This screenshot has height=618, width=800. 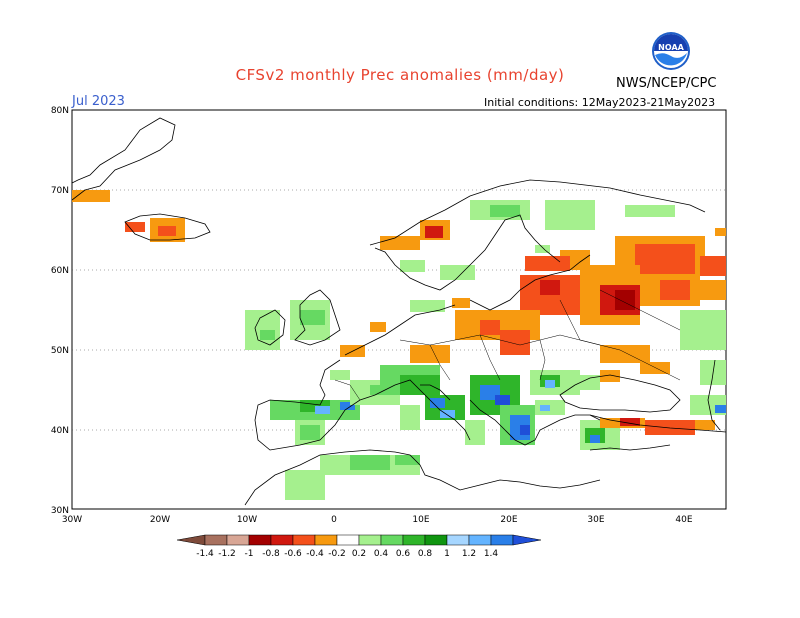 What do you see at coordinates (658, 432) in the screenshot?
I see `turkey-coast` at bounding box center [658, 432].